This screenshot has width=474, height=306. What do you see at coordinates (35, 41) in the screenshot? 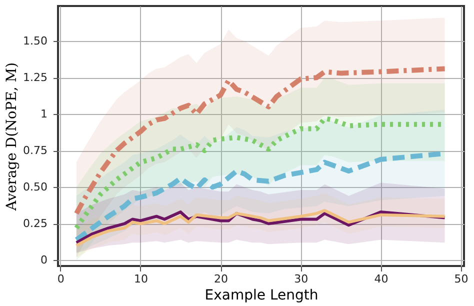
I see `y-tick-label: 1.50` at bounding box center [35, 41].